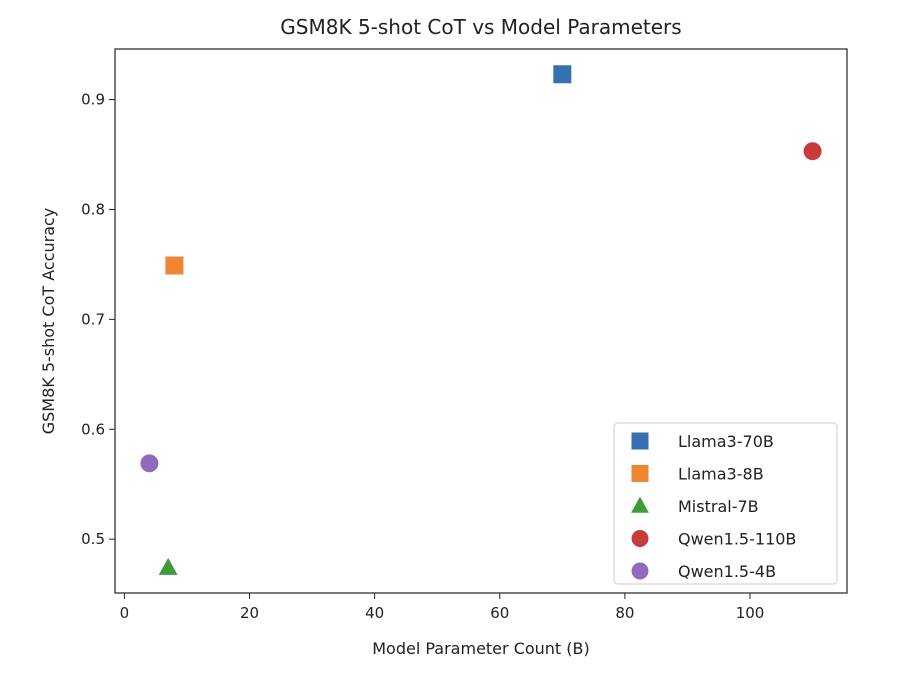  Describe the element at coordinates (481, 648) in the screenshot. I see `x-axis-label: Model Parameter Count (B)` at that location.